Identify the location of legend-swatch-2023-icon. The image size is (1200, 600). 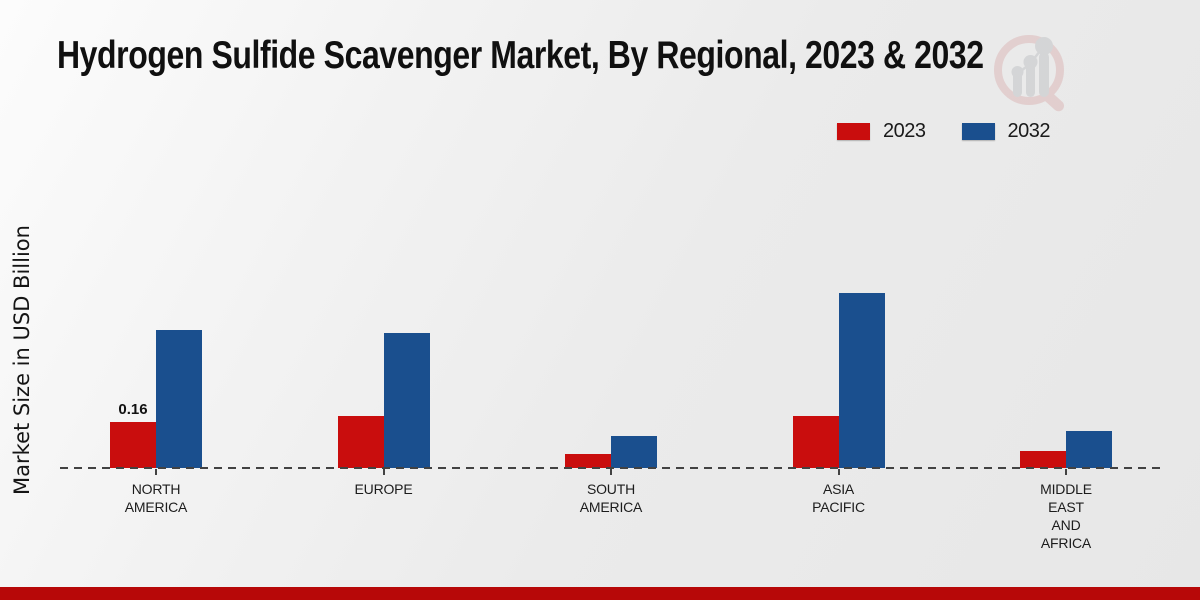
(853, 131).